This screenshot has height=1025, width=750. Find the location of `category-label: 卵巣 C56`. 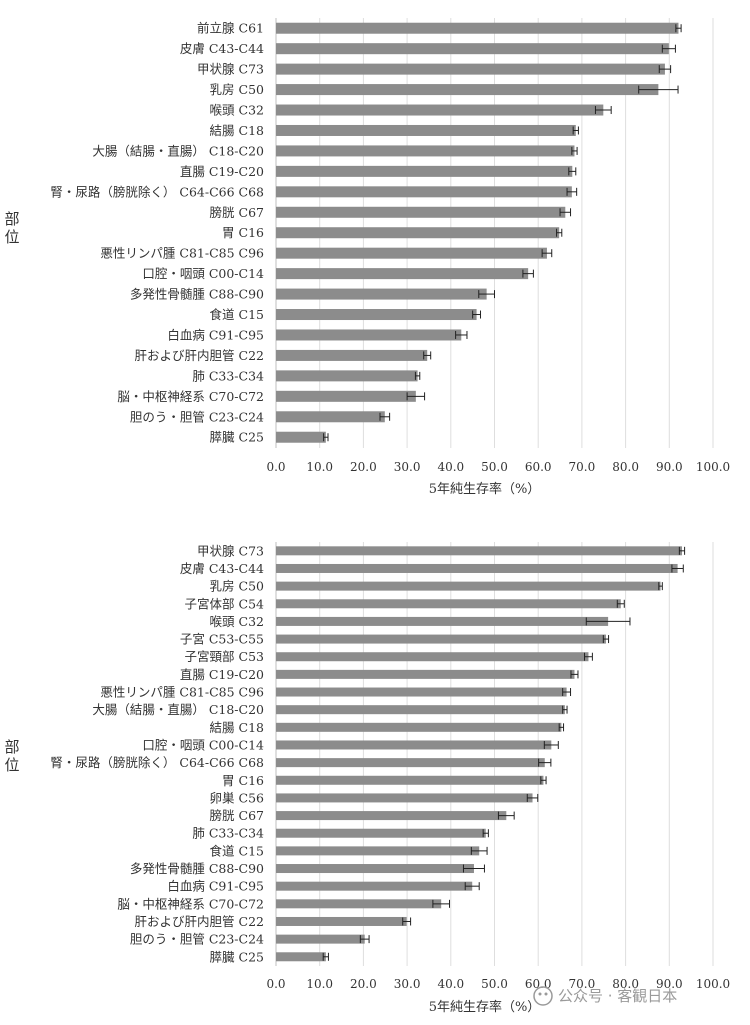

category-label: 卵巣 C56 is located at coordinates (237, 797).